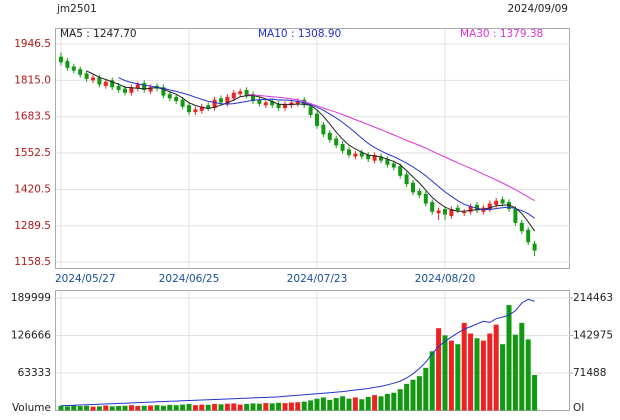 This screenshot has height=420, width=620. What do you see at coordinates (32, 44) in the screenshot?
I see `y-tick-label: 1946.5` at bounding box center [32, 44].